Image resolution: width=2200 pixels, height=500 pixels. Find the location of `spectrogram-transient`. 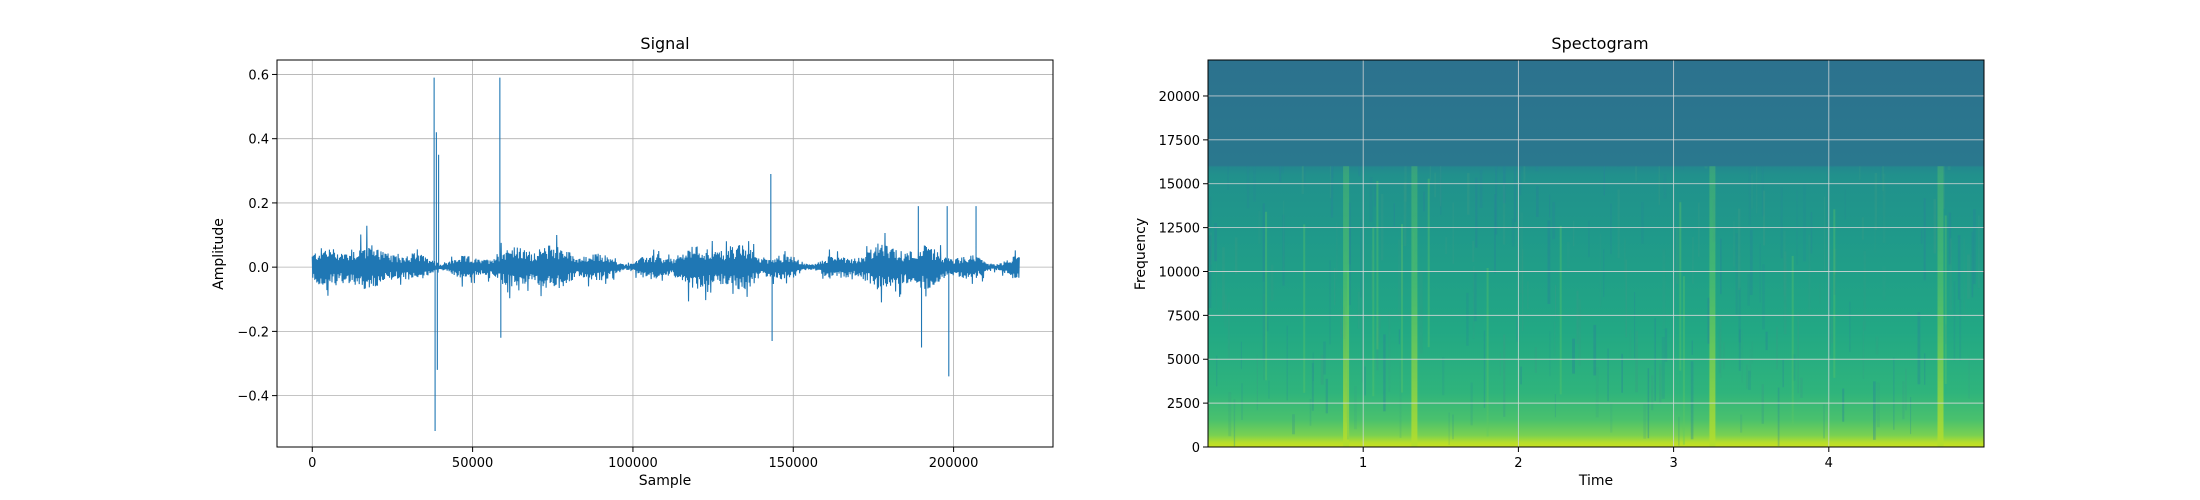

spectrogram-transient is located at coordinates (1414, 306).